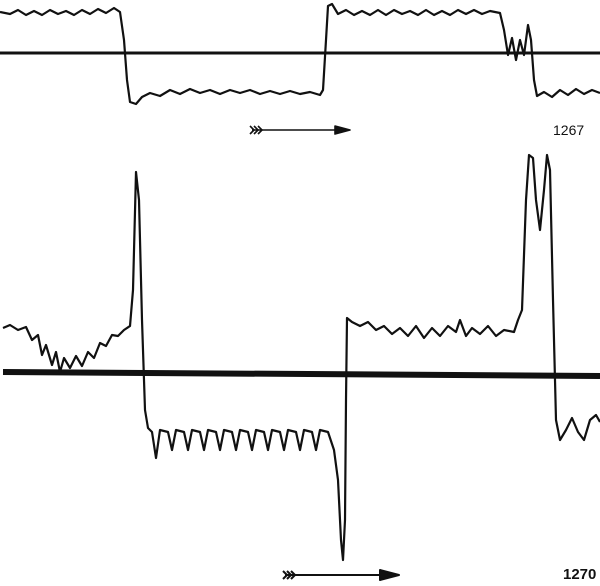 This screenshot has height=586, width=600. Describe the element at coordinates (341, 575) in the screenshot. I see `arrow-bottom` at that location.